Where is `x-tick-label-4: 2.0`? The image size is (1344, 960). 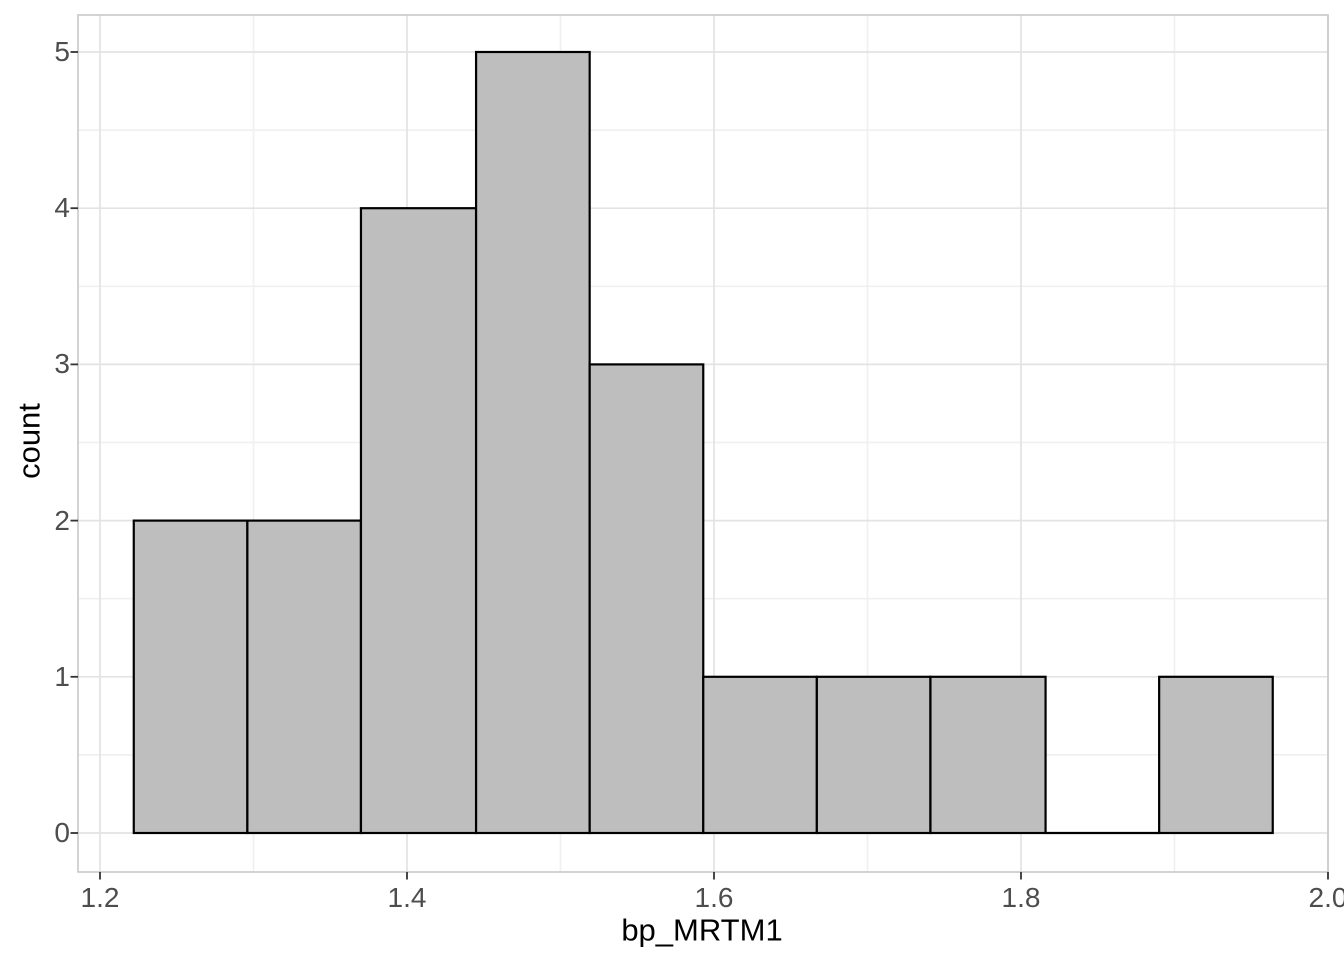
x-tick-label-4: 2.0 is located at coordinates (1326, 897).